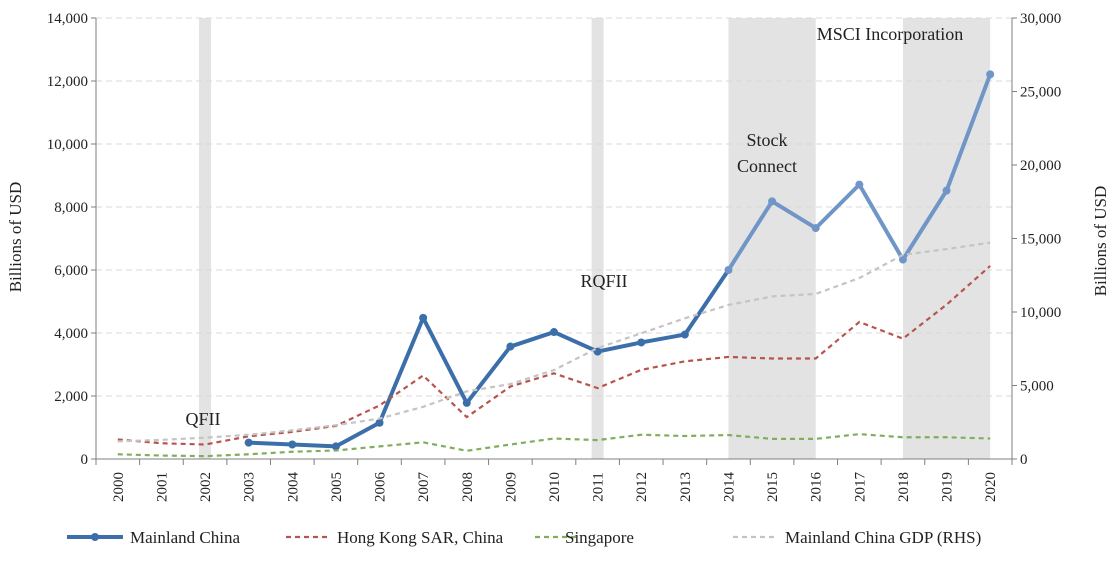 The width and height of the screenshot is (1116, 562). What do you see at coordinates (95, 537) in the screenshot?
I see `legend-marker` at bounding box center [95, 537].